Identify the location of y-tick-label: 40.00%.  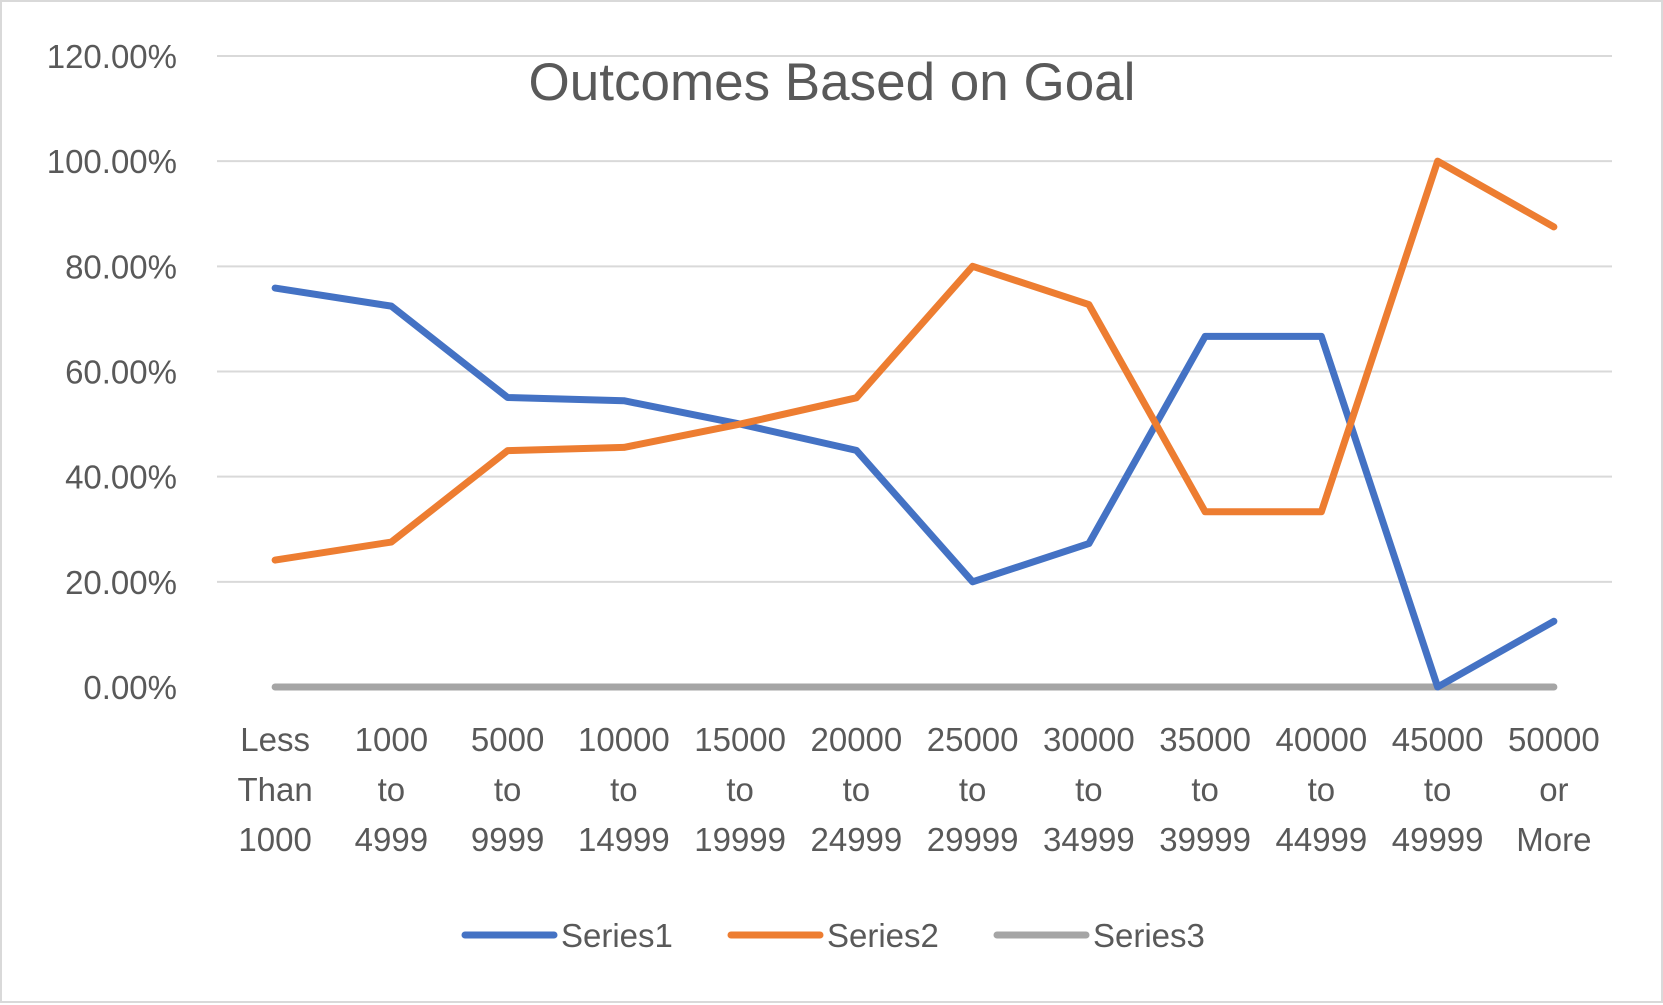
(121, 477).